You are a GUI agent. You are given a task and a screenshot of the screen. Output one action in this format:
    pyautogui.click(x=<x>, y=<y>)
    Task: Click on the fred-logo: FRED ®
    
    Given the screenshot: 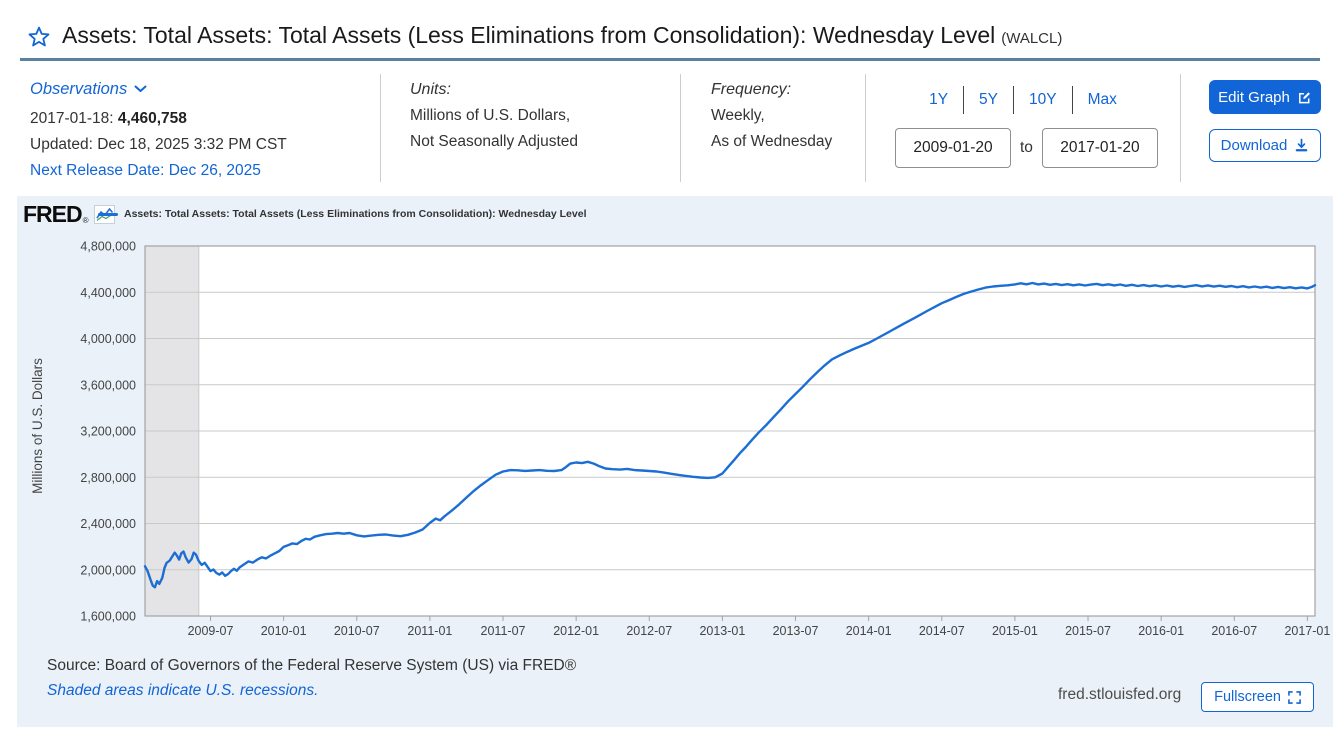 What is the action you would take?
    pyautogui.click(x=69, y=214)
    